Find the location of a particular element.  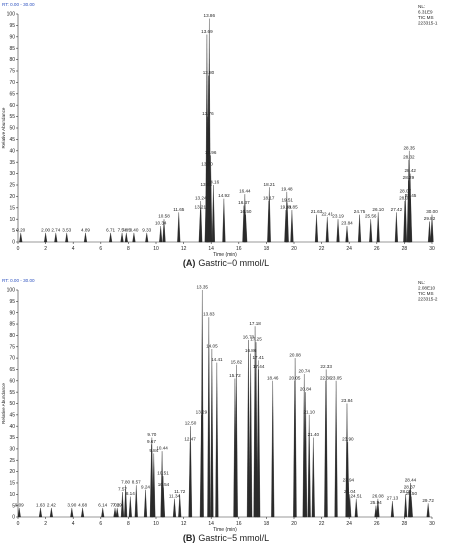

peak-label: 23.19 is located at coordinates (338, 216).